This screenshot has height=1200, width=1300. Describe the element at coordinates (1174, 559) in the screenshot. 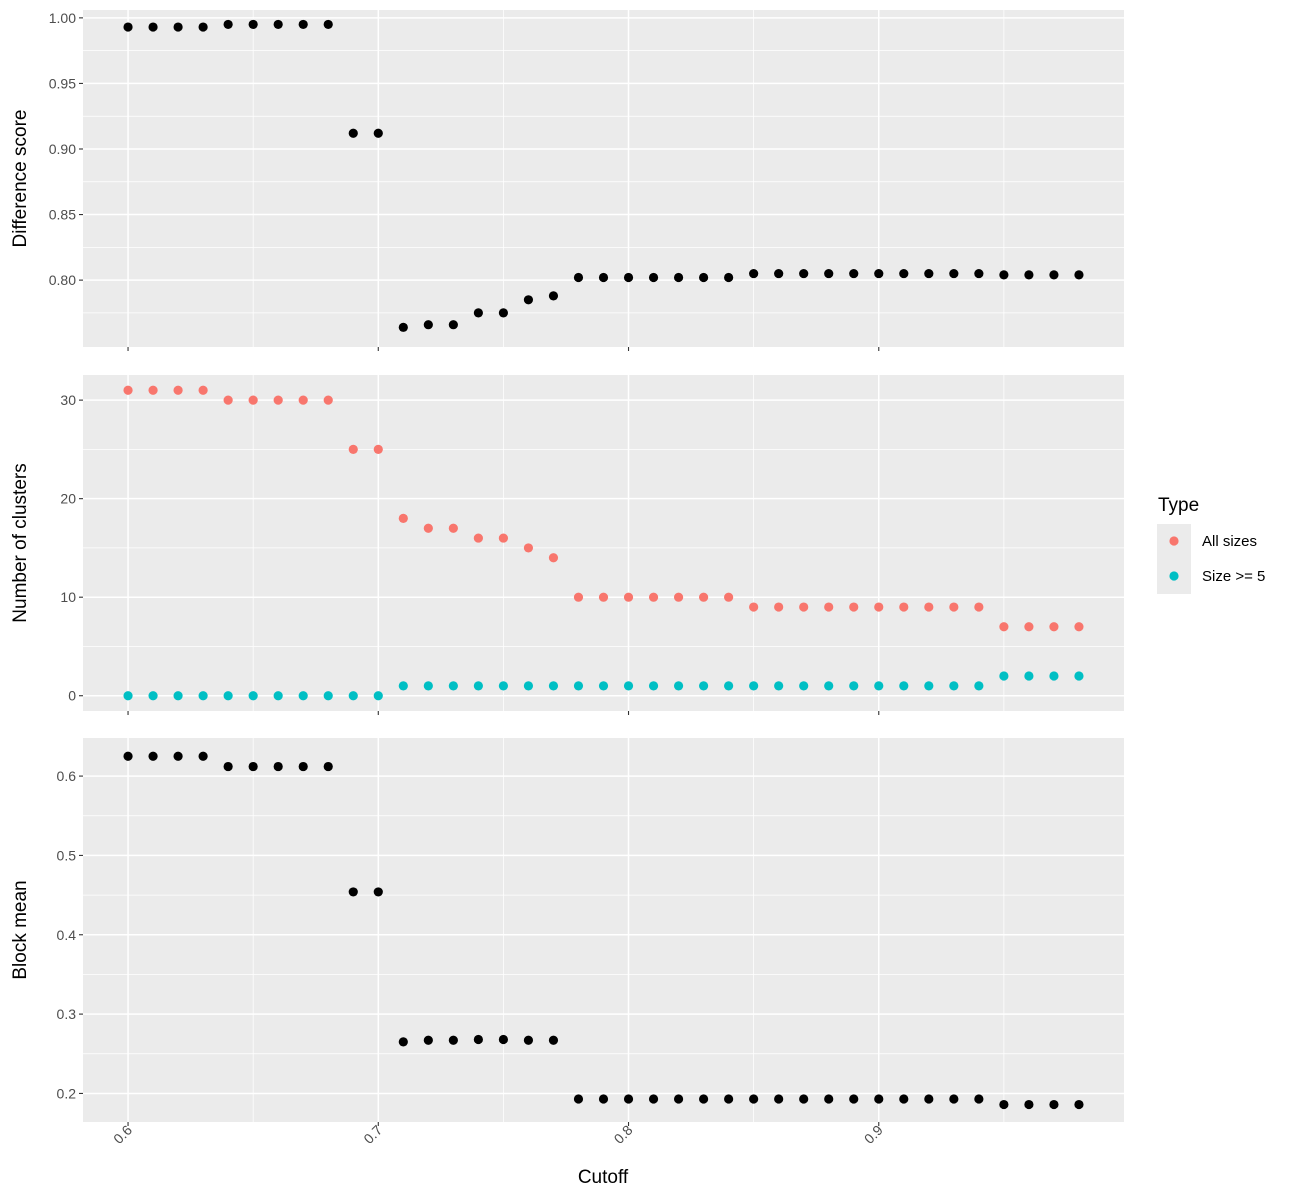

I see `legend-key-background` at that location.